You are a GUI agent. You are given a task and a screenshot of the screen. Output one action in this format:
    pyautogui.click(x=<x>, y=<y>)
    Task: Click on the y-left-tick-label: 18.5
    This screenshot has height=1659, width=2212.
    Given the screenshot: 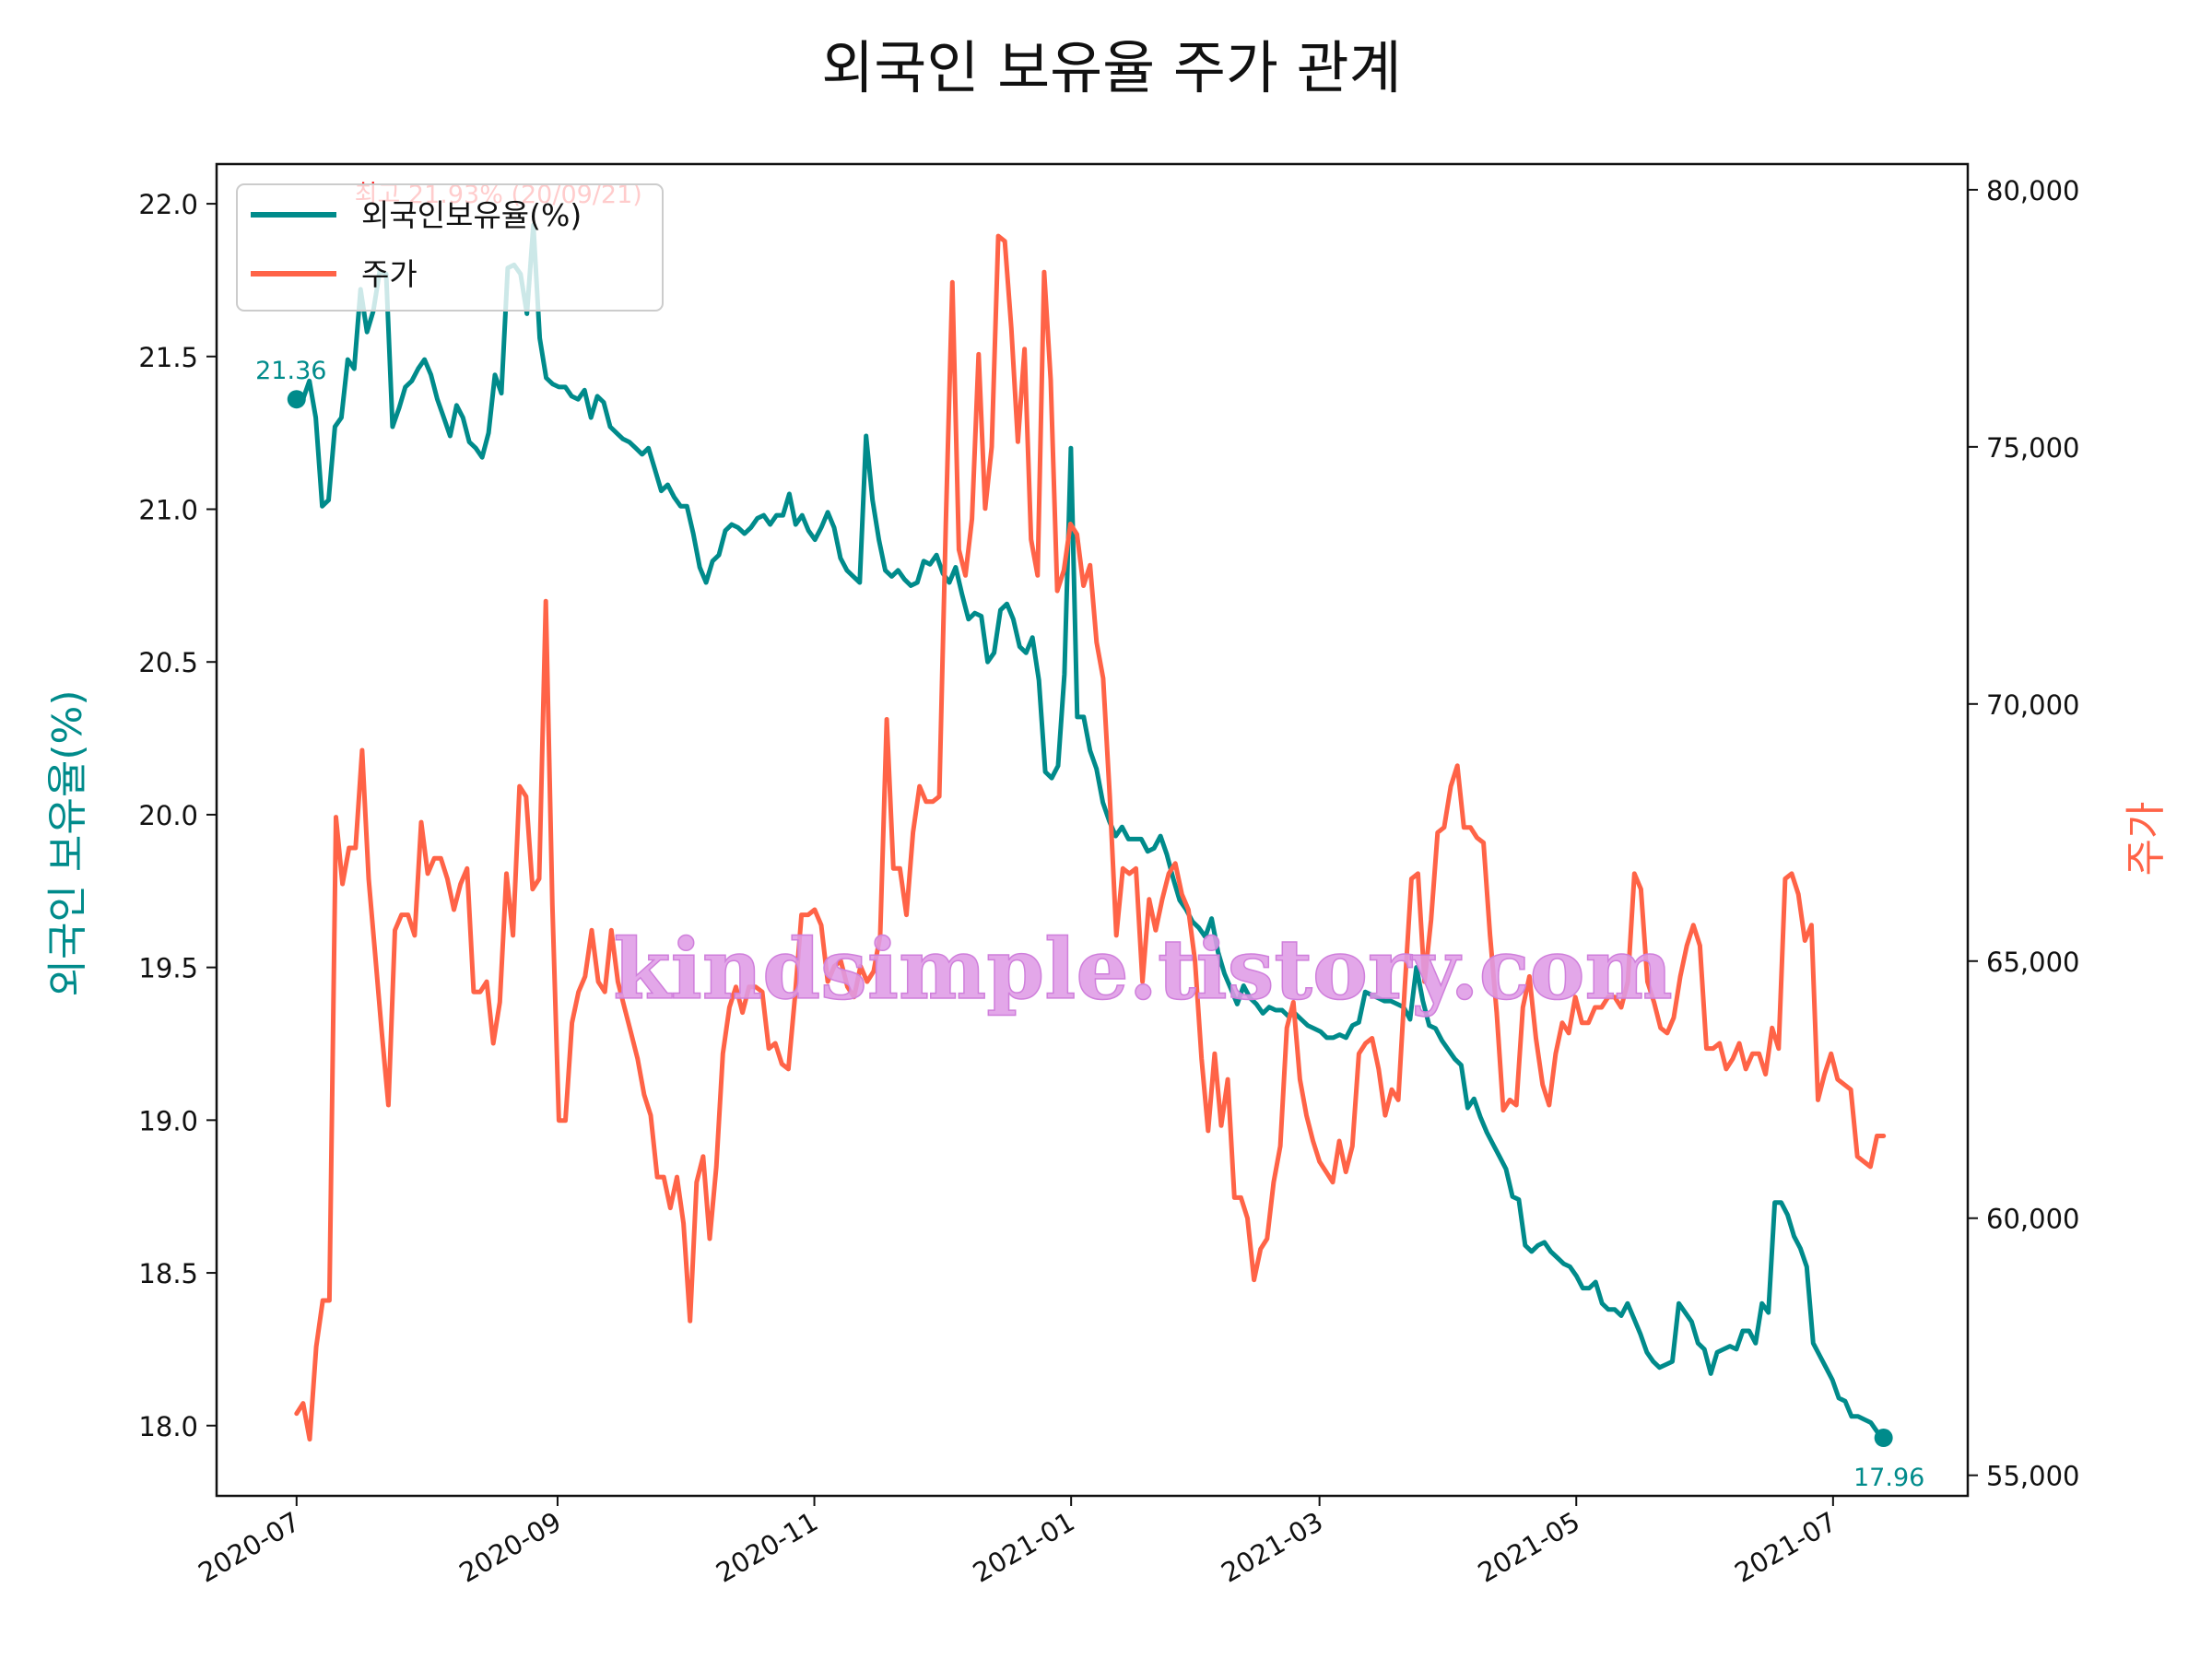 What is the action you would take?
    pyautogui.click(x=168, y=1273)
    